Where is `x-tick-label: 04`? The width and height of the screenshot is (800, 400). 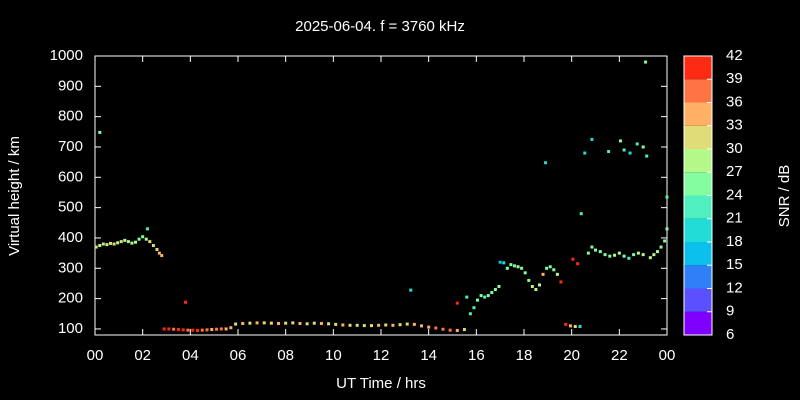
x-tick-label: 04 is located at coordinates (190, 355).